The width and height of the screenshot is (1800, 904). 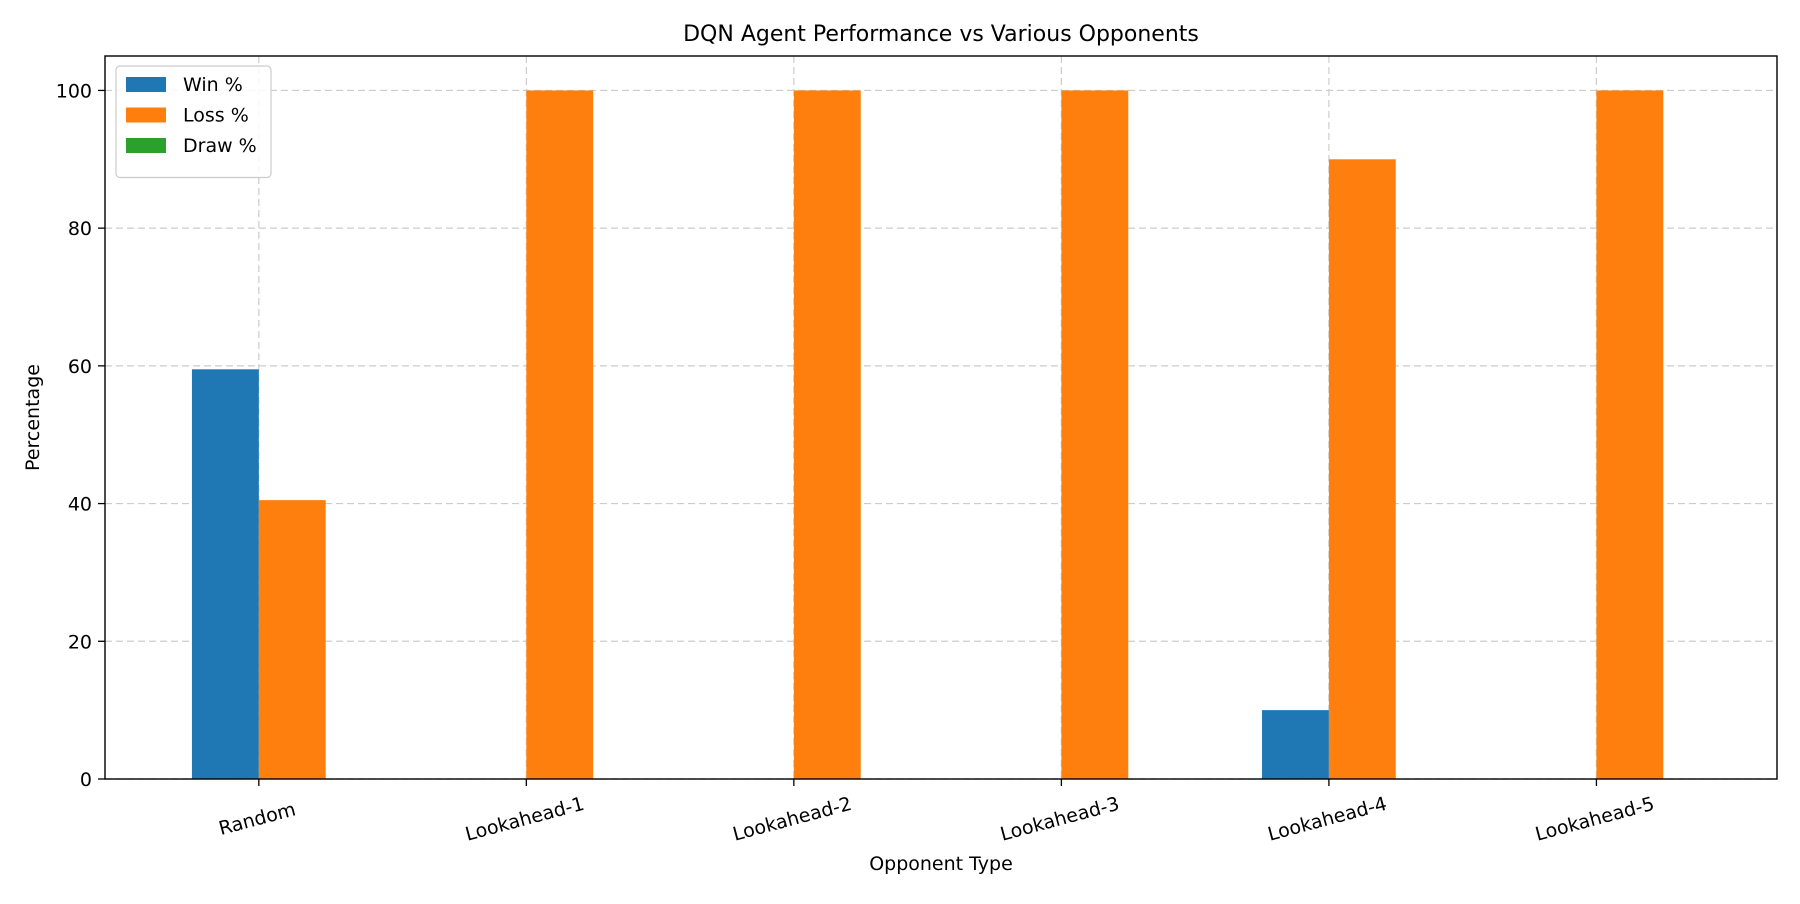 I want to click on legend: Win % Loss % Draw %, so click(x=193, y=122).